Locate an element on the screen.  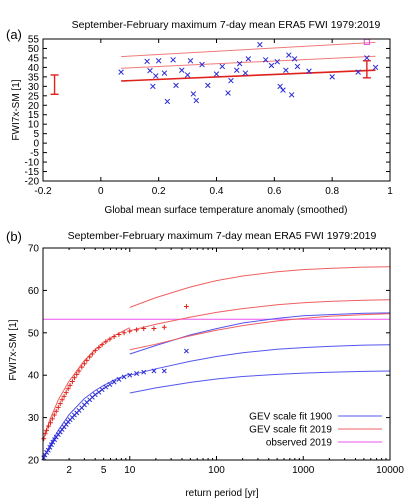
panel-b-points is located at coordinates (115, 382).